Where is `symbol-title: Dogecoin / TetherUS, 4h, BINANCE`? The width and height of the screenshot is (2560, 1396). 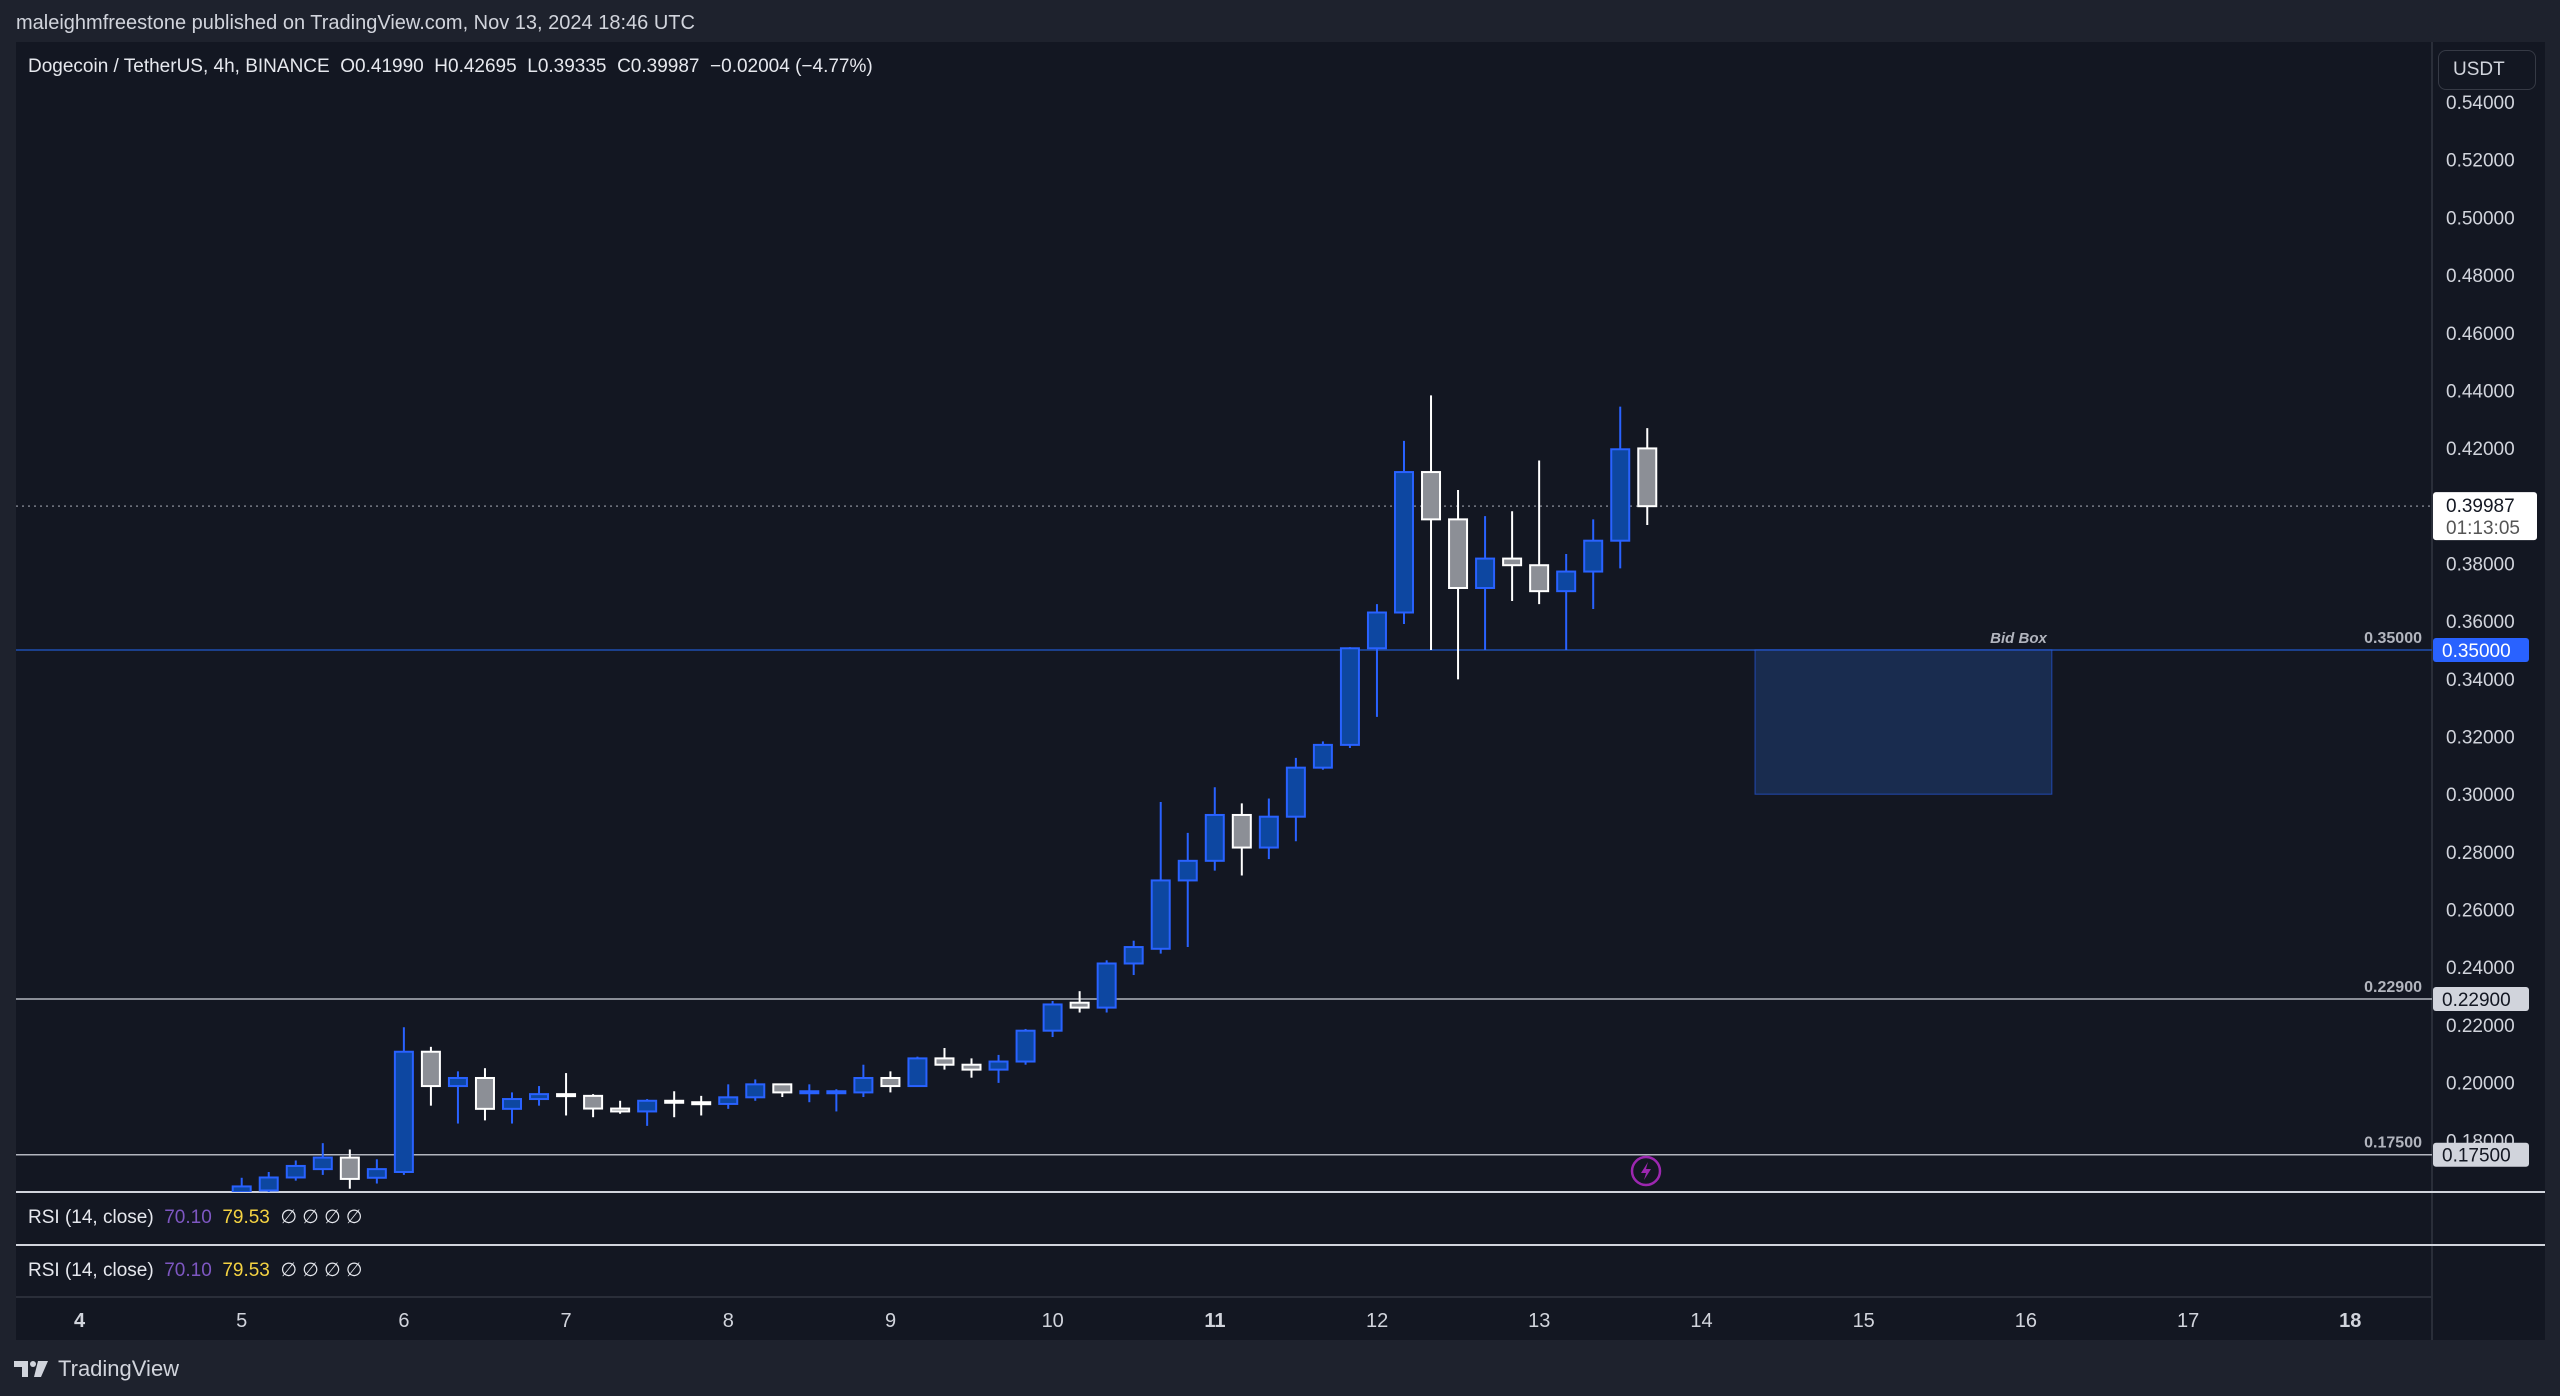 symbol-title: Dogecoin / TetherUS, 4h, BINANCE is located at coordinates (179, 66).